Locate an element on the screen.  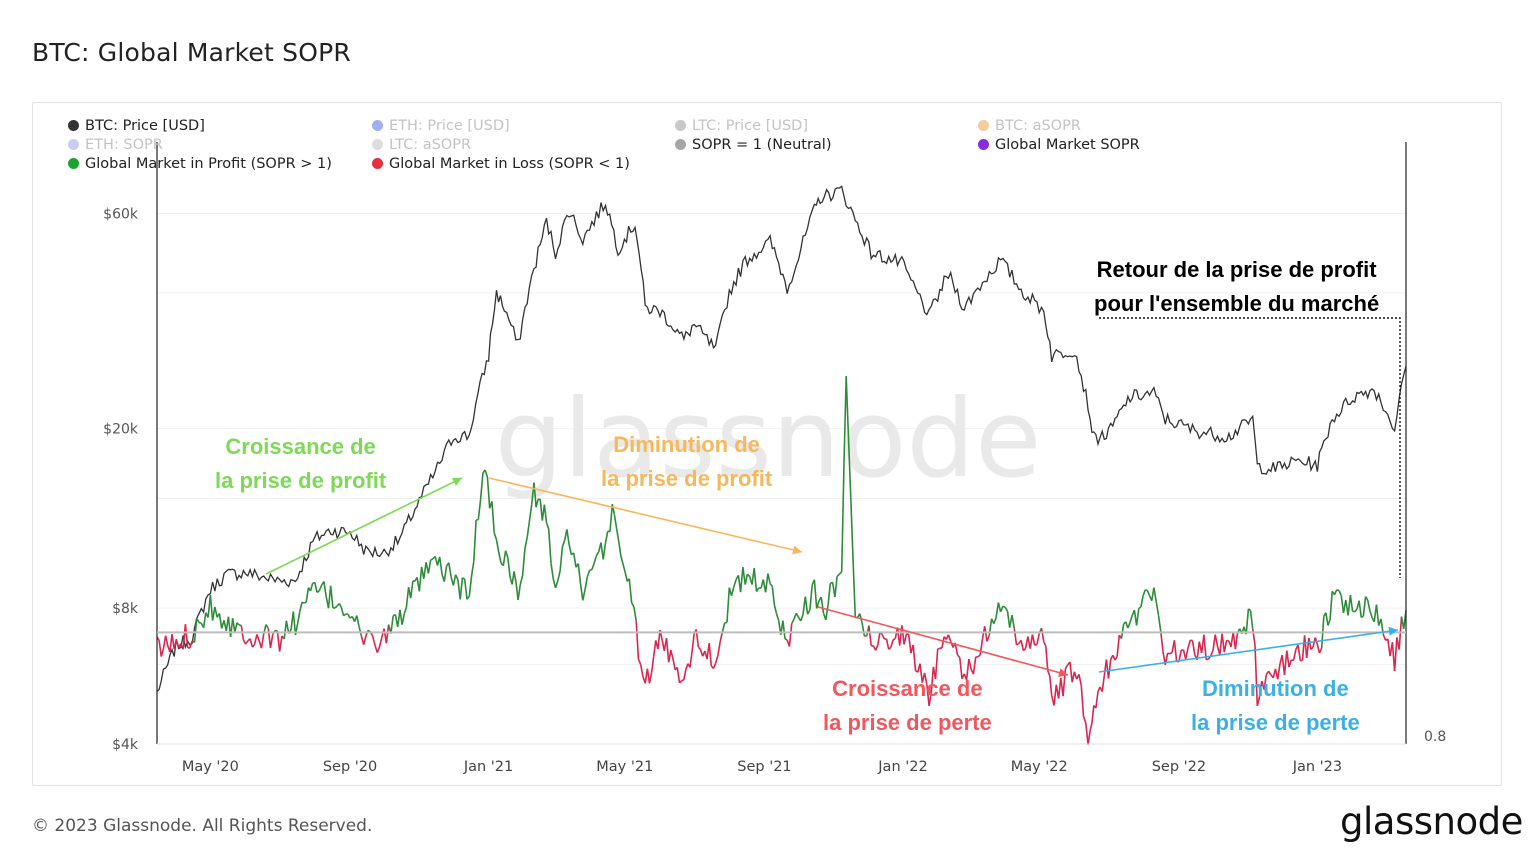
legend-item: Global Market in Loss (SOPR < 1) is located at coordinates (501, 164).